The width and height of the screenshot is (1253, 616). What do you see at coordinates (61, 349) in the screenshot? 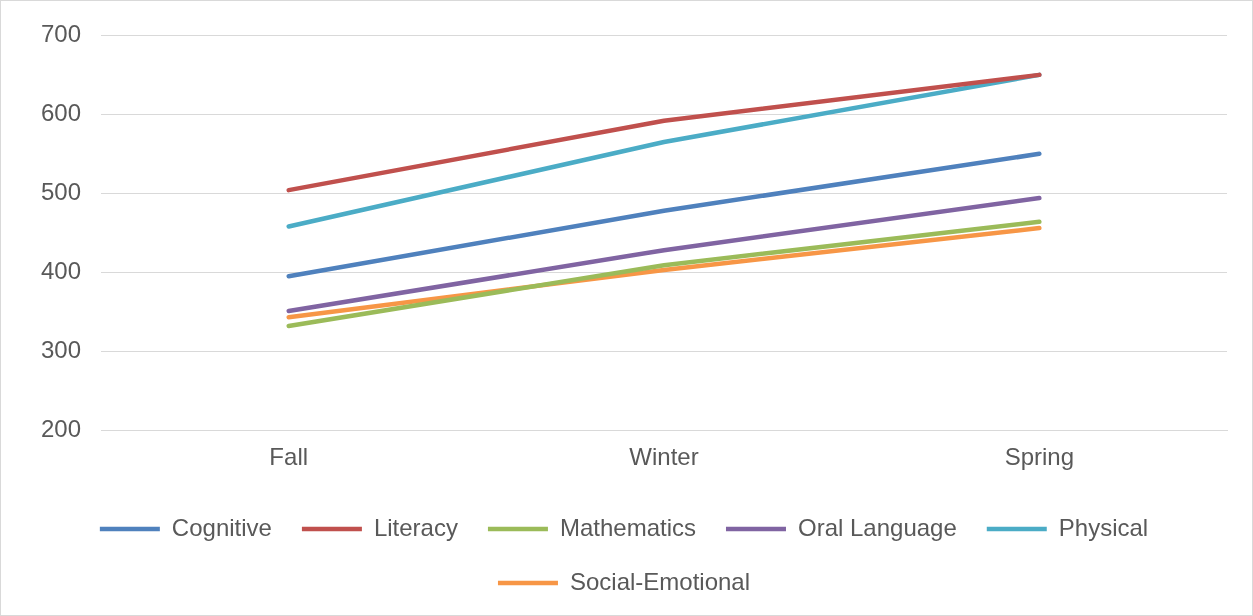
I see `y-tick-label: 300` at bounding box center [61, 349].